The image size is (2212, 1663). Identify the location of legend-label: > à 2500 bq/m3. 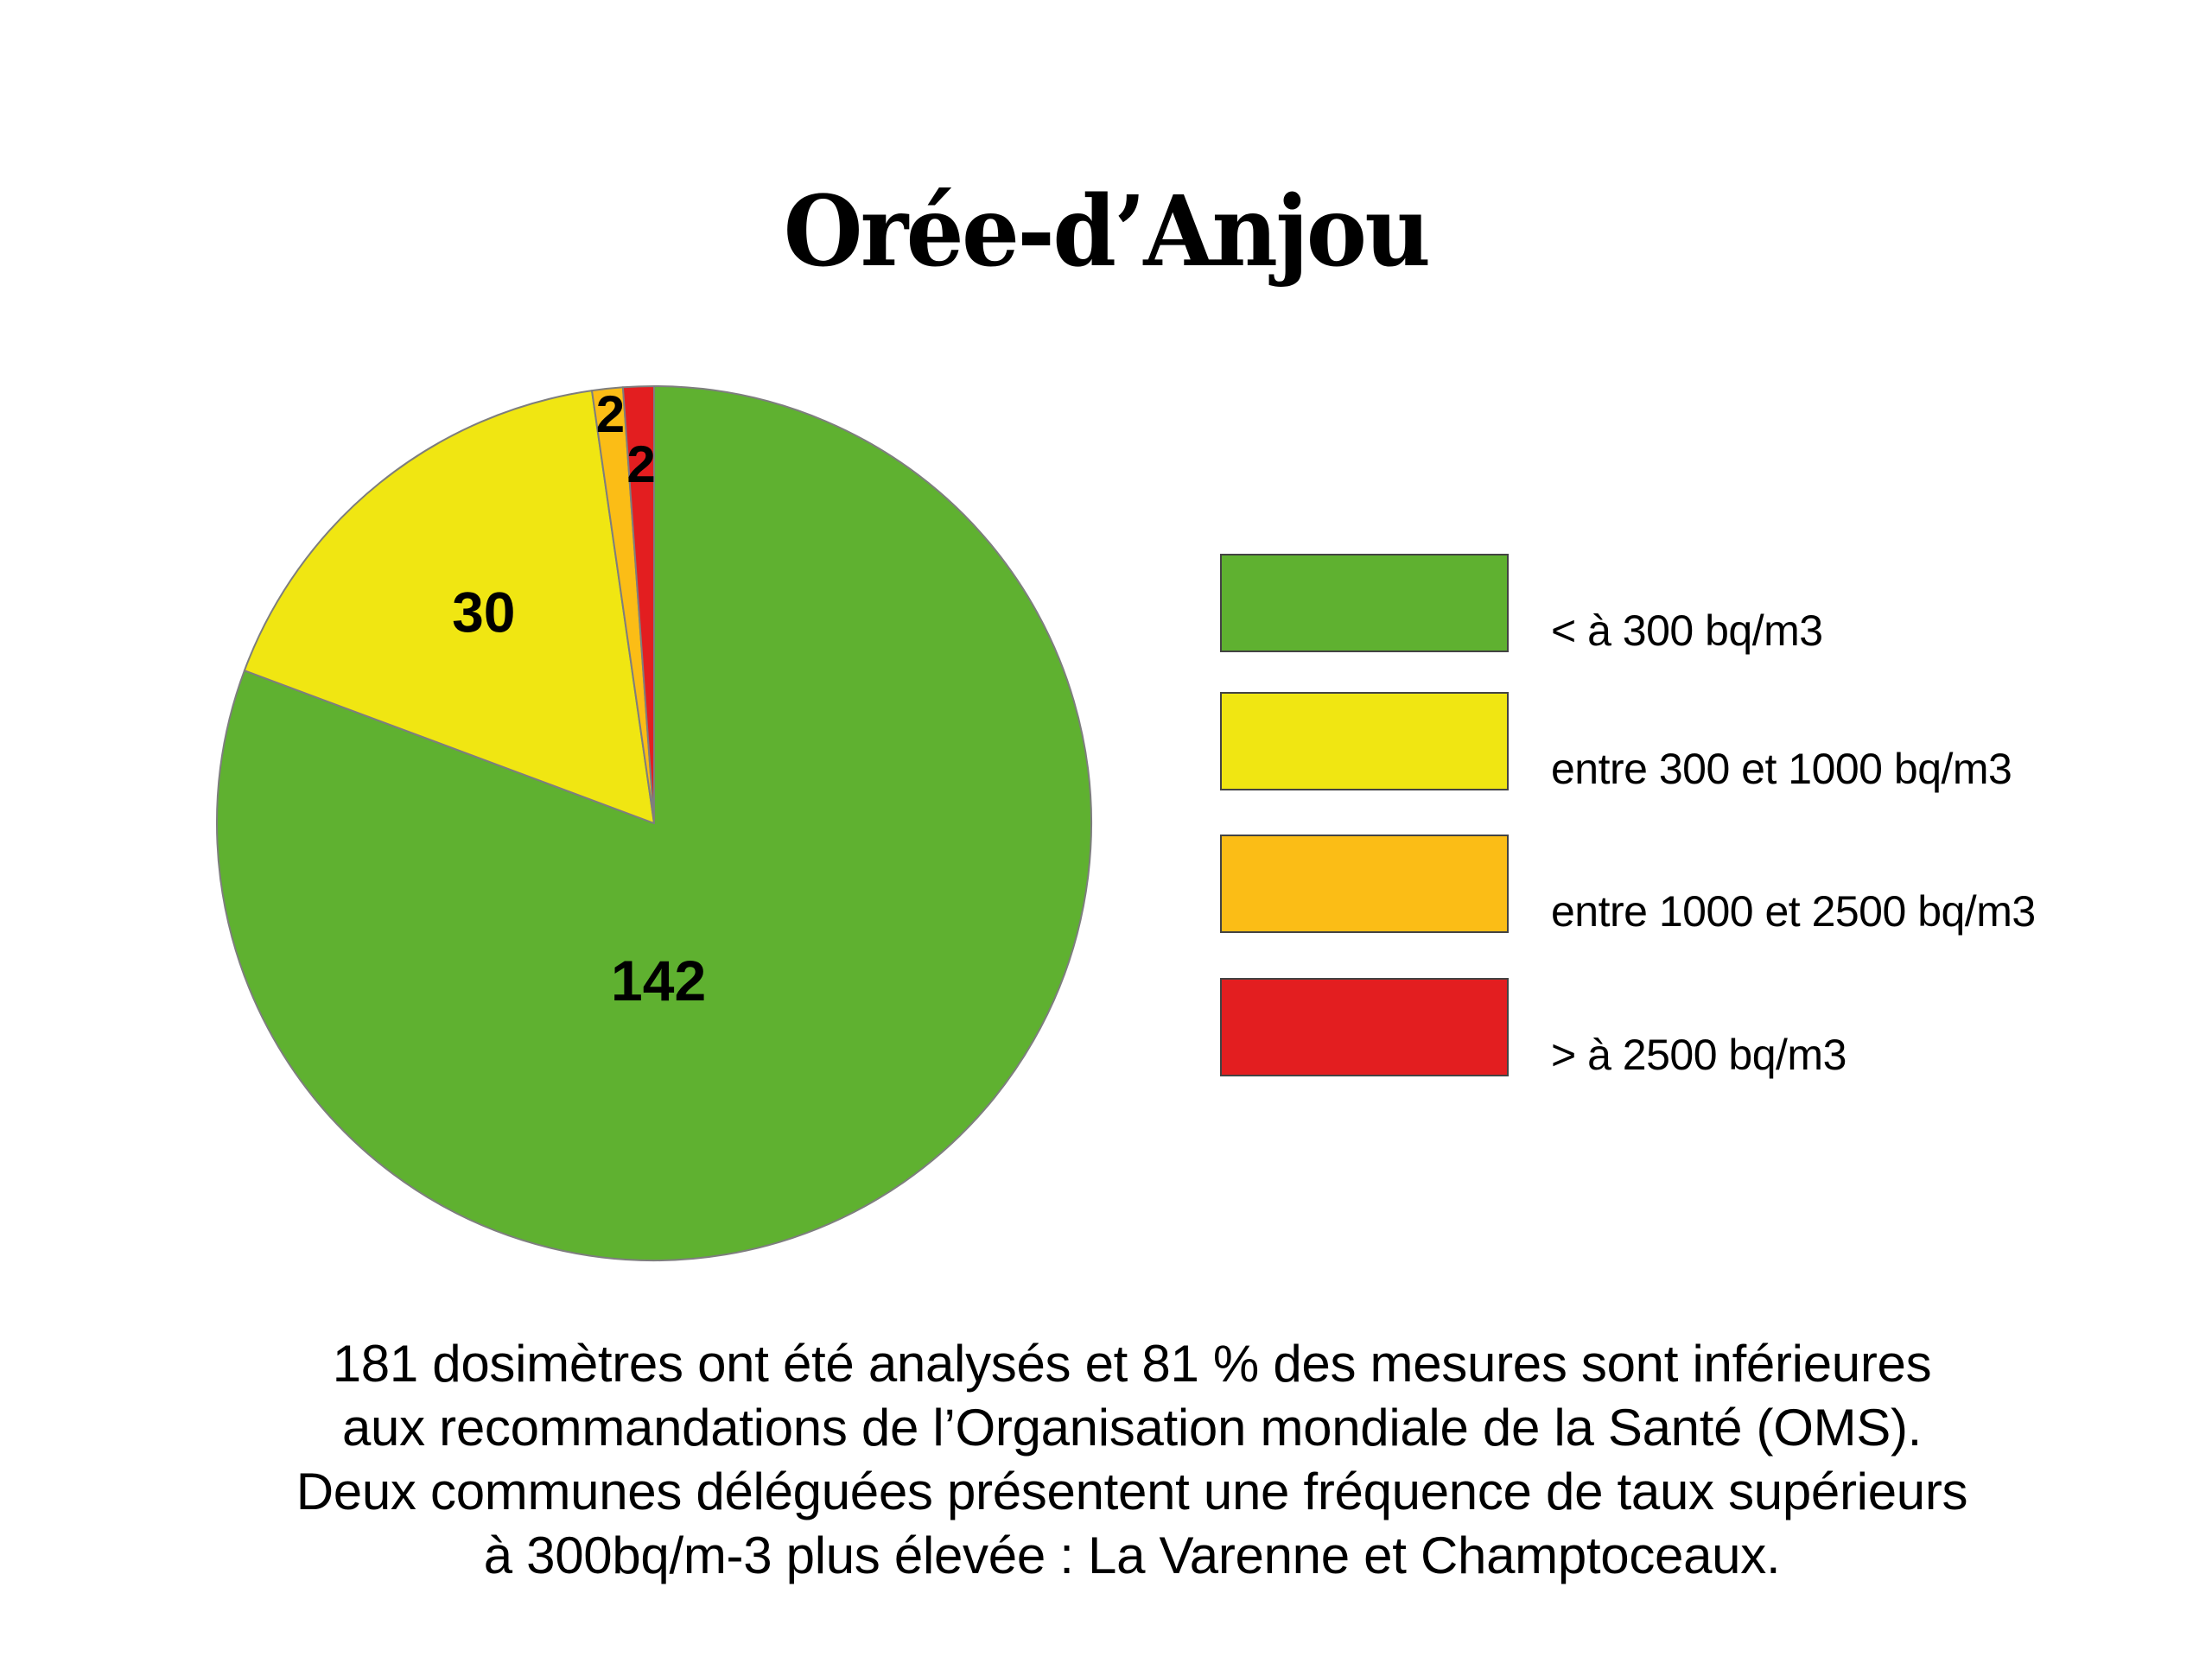
(1699, 1055).